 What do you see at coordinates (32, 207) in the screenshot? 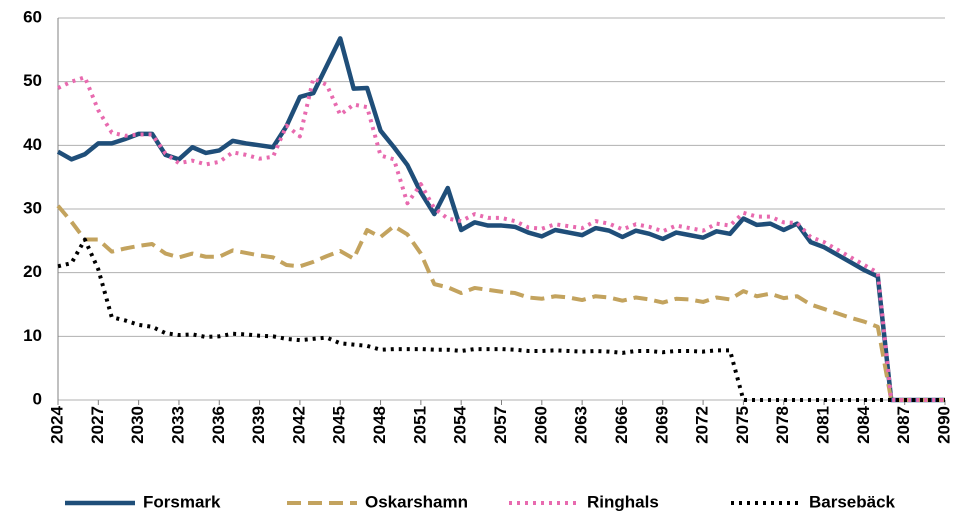
I see `y-tick-label: 30` at bounding box center [32, 207].